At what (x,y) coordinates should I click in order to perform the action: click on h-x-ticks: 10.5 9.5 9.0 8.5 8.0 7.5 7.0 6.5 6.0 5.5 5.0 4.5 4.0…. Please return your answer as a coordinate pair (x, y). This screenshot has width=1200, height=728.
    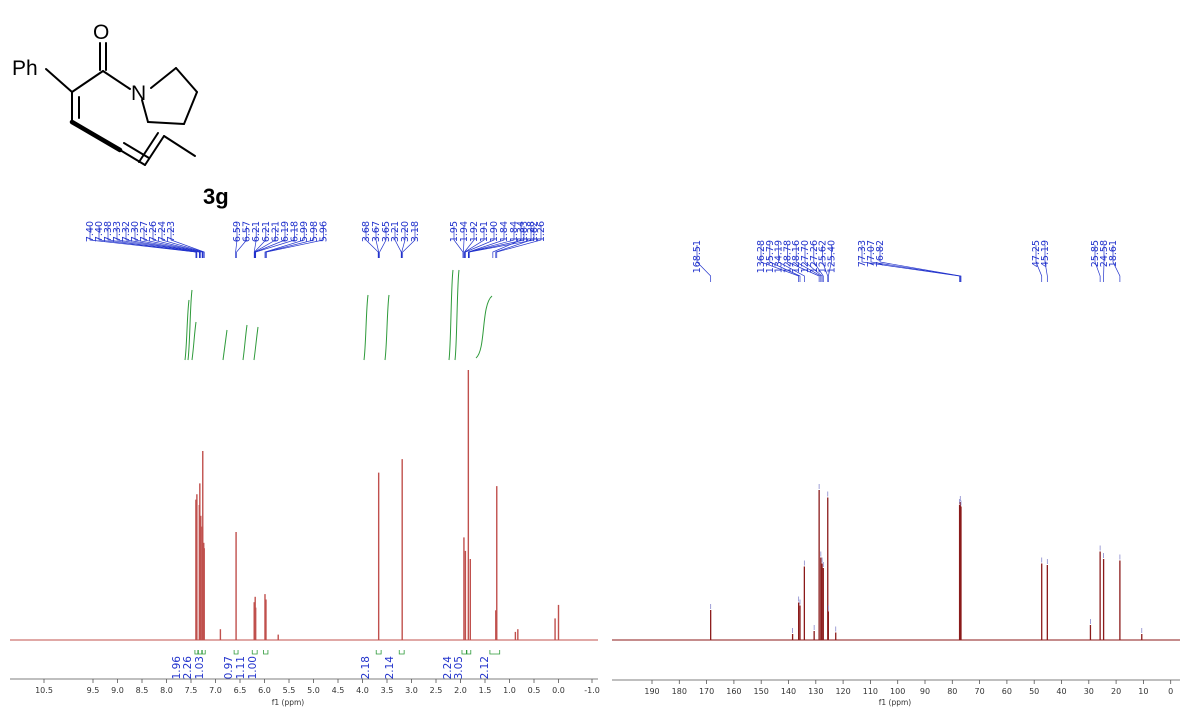
    Looking at the image, I should click on (317, 687).